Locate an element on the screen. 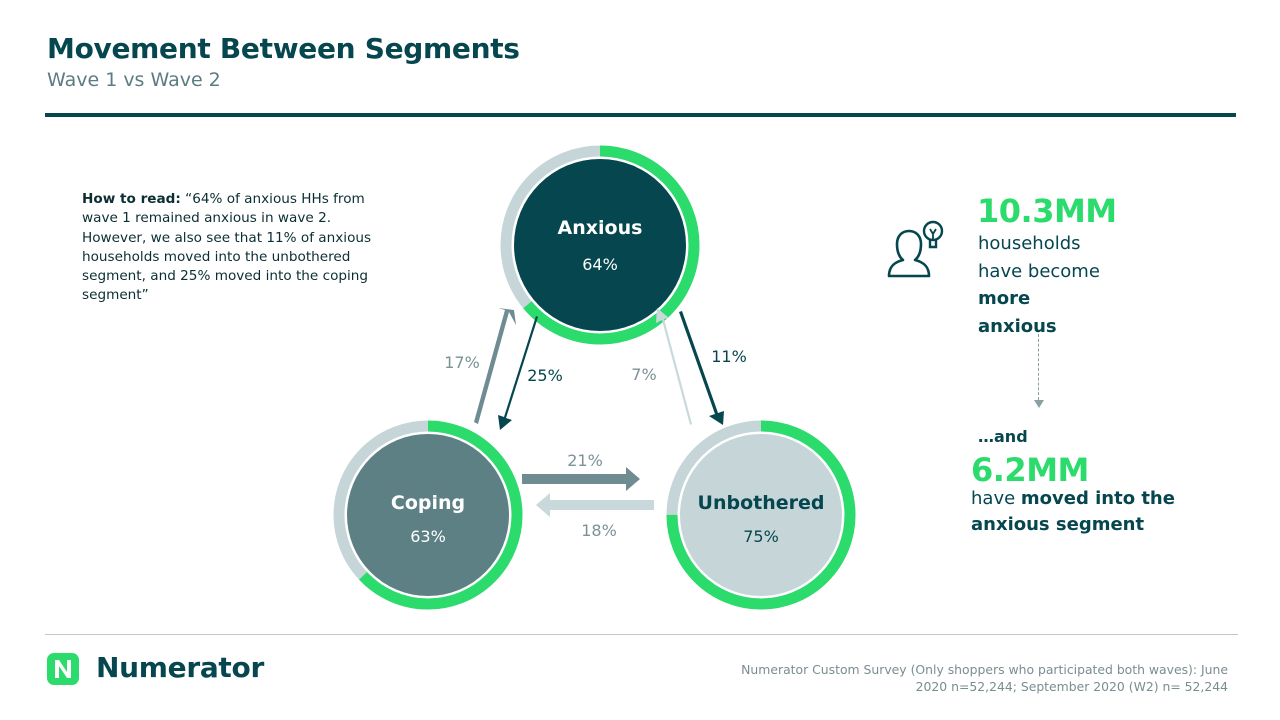 The image size is (1280, 720). flow-arrow-coping-to-unbothered-shaft is located at coordinates (574, 479).